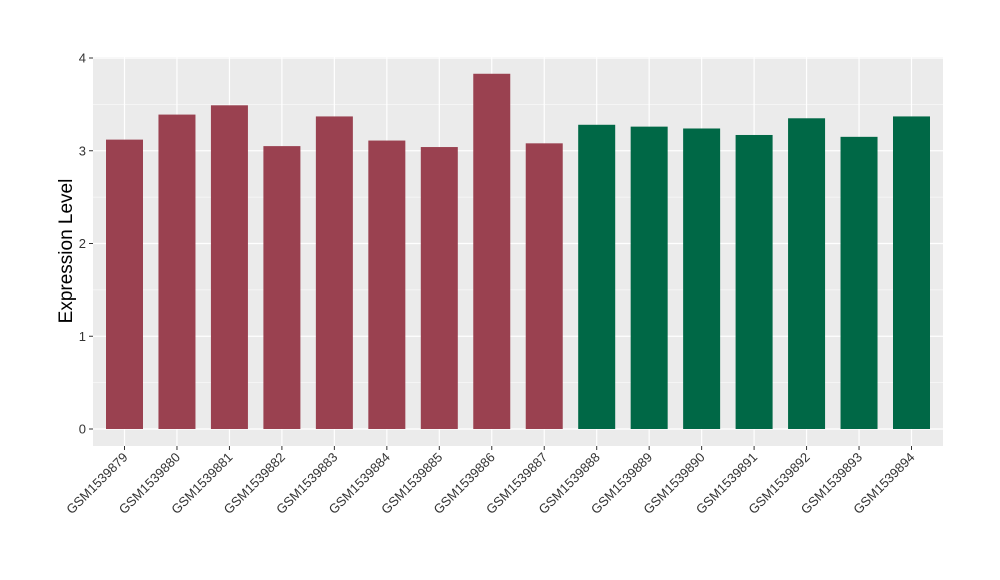  Describe the element at coordinates (82, 243) in the screenshot. I see `y-tick-label: 2` at that location.